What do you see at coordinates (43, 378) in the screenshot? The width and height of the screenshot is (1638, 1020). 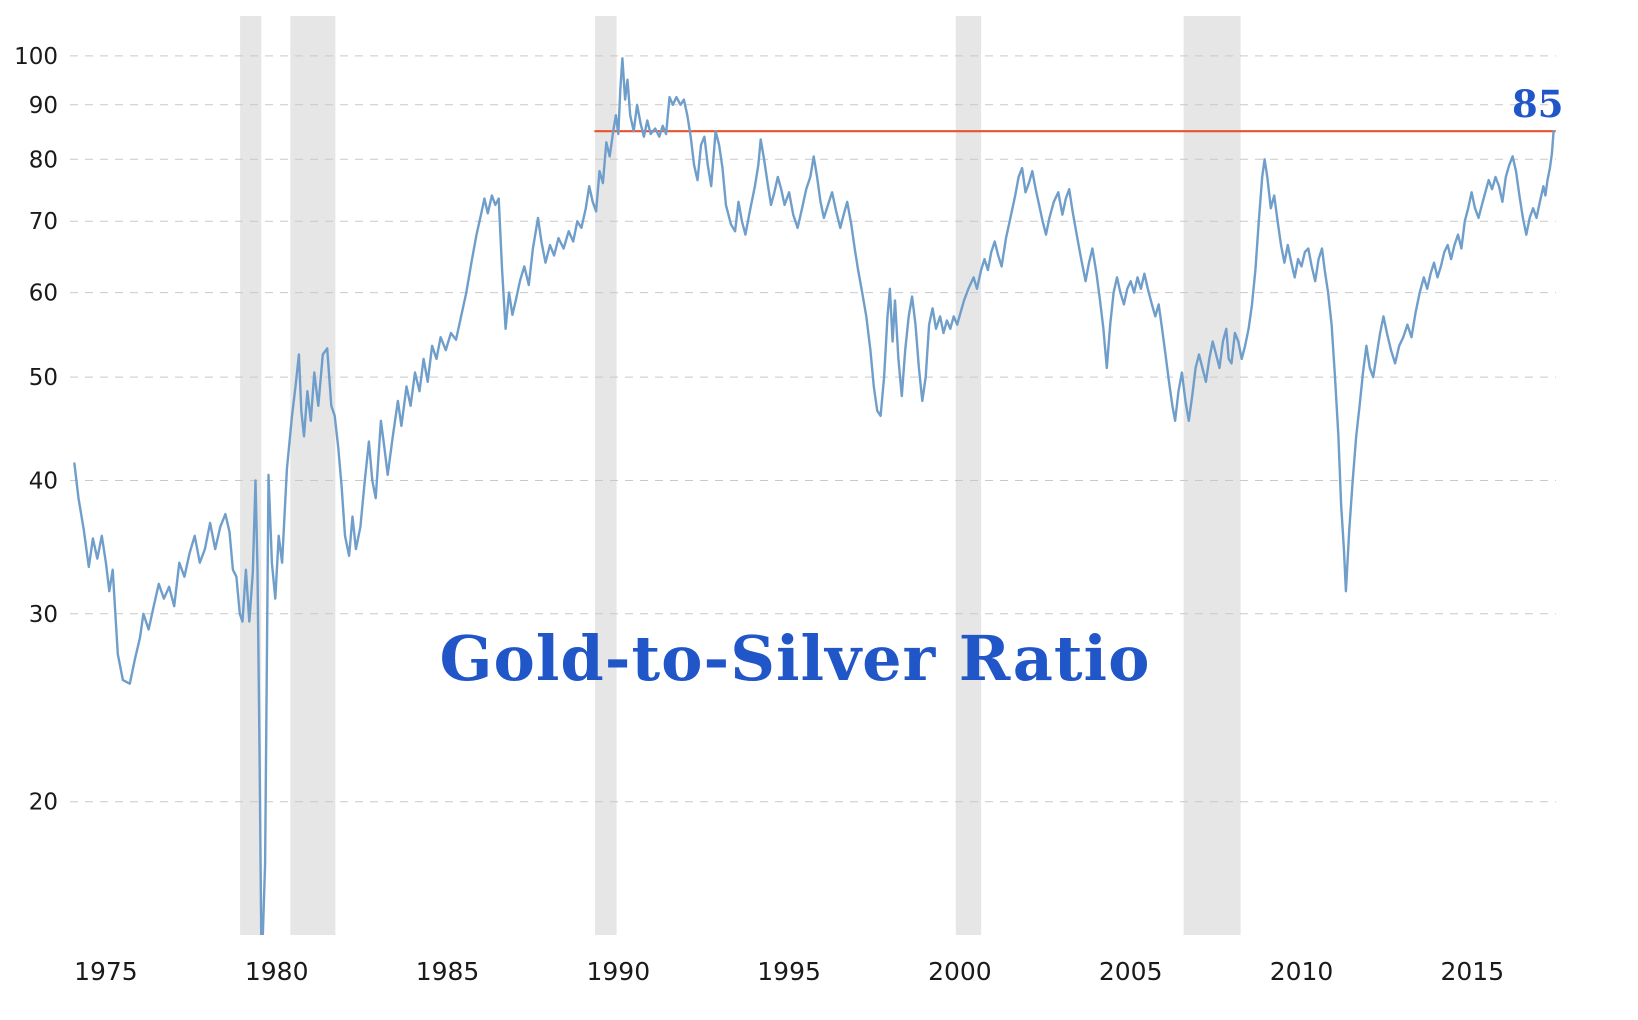 I see `y-tick-label: 50` at bounding box center [43, 378].